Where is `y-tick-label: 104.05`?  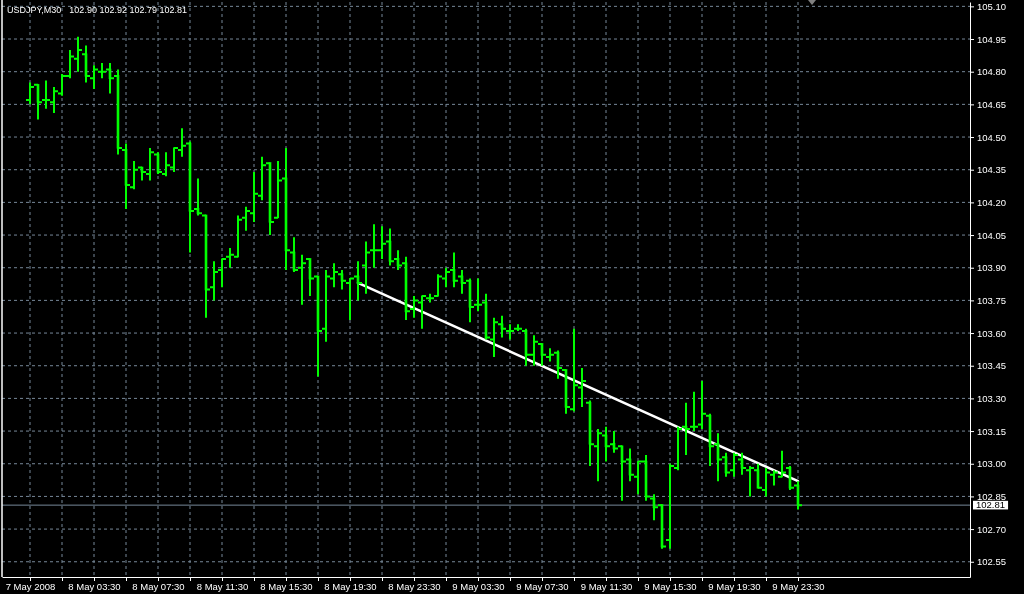
y-tick-label: 104.05 is located at coordinates (992, 235).